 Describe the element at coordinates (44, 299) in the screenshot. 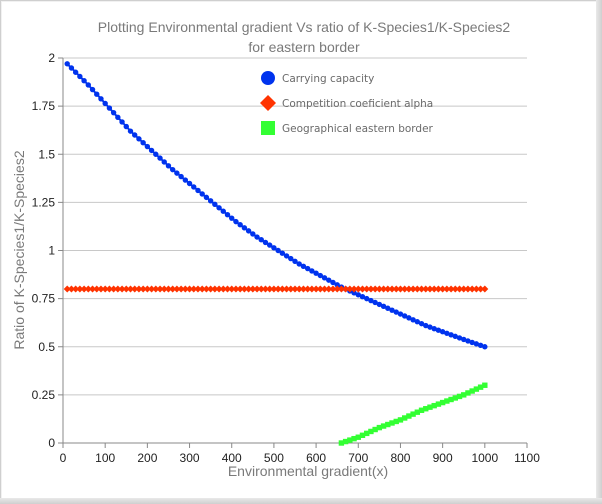

I see `y-tick-label: 0.75` at that location.